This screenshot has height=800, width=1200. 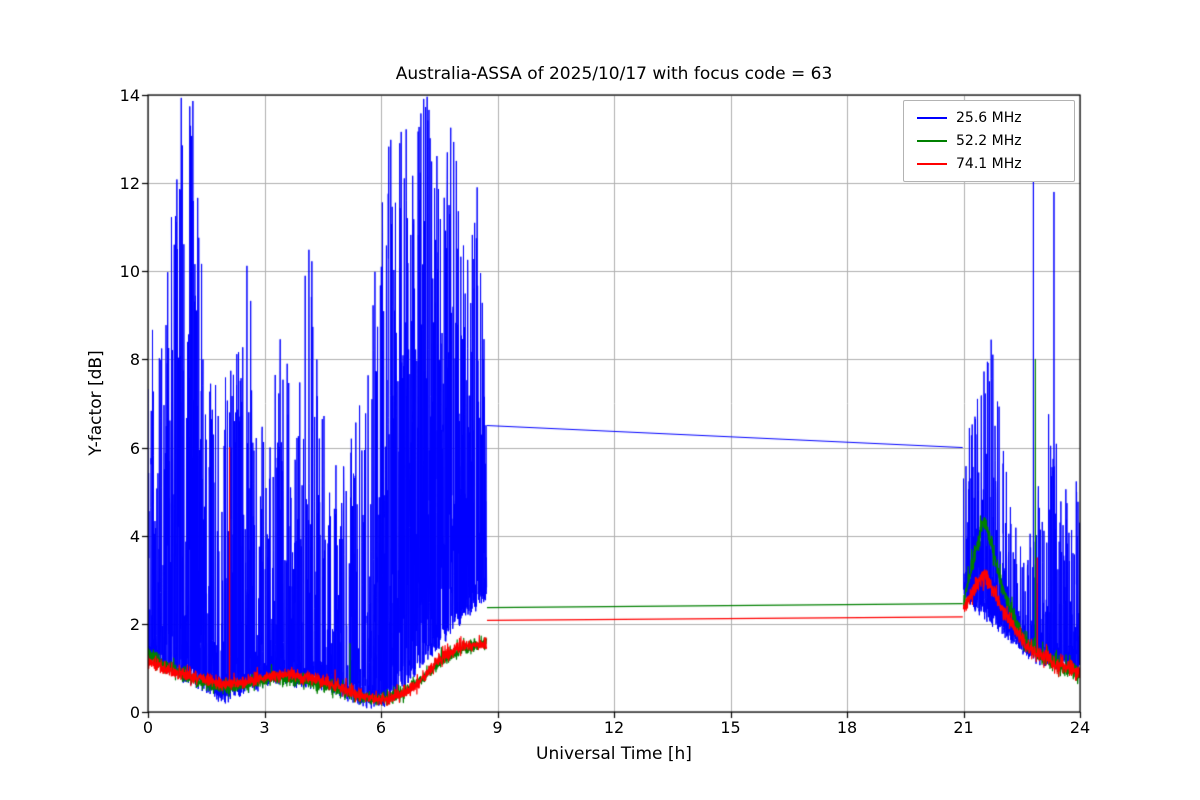 I want to click on legend-label: 25.6 MHz, so click(x=989, y=118).